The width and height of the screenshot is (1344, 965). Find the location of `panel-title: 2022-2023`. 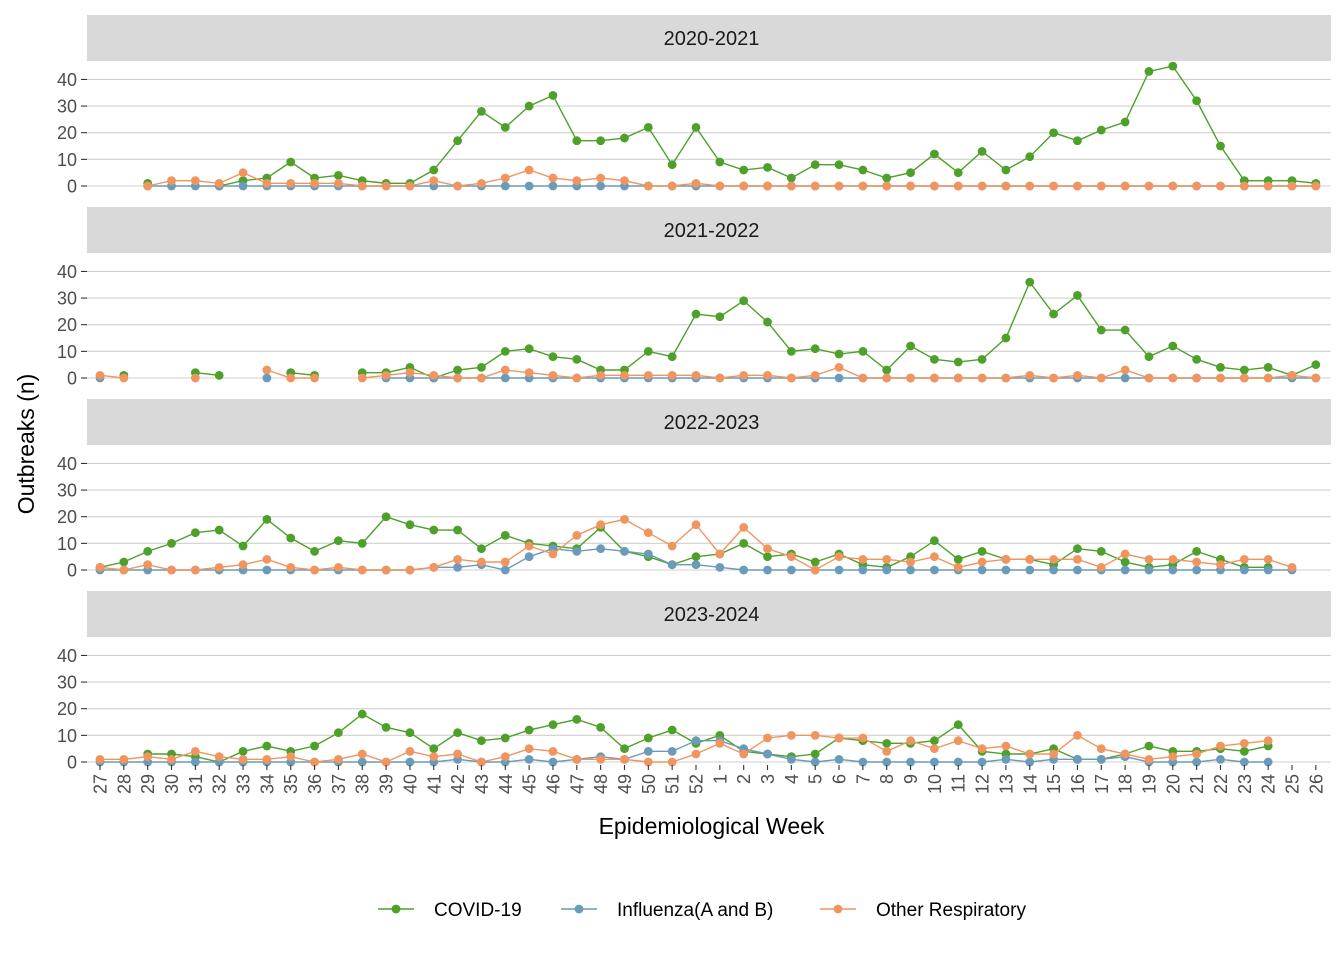

panel-title: 2022-2023 is located at coordinates (712, 423).